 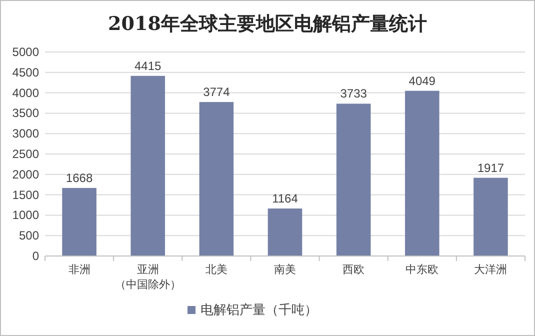 What do you see at coordinates (285, 199) in the screenshot?
I see `data-label: 1164` at bounding box center [285, 199].